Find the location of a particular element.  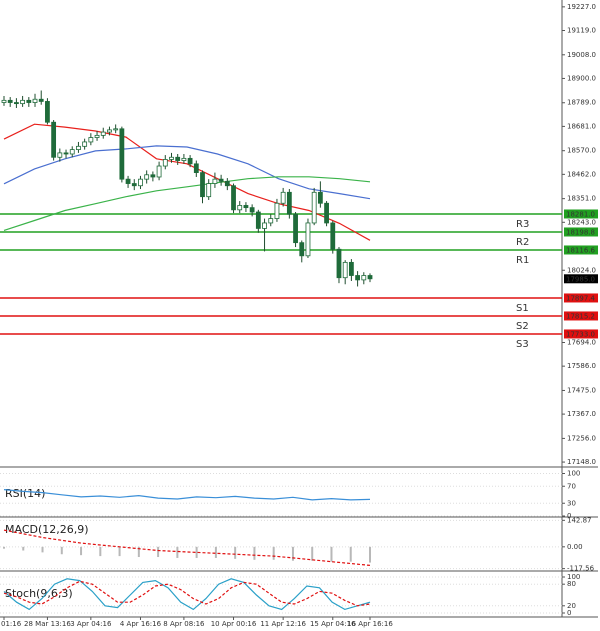

y-tick-label: 17367.0 is located at coordinates (581, 414).